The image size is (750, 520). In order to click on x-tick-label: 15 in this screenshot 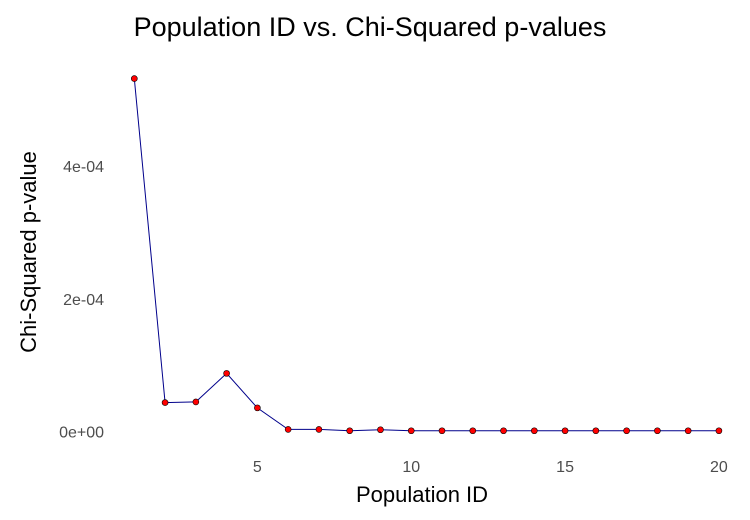, I will do `click(565, 467)`.